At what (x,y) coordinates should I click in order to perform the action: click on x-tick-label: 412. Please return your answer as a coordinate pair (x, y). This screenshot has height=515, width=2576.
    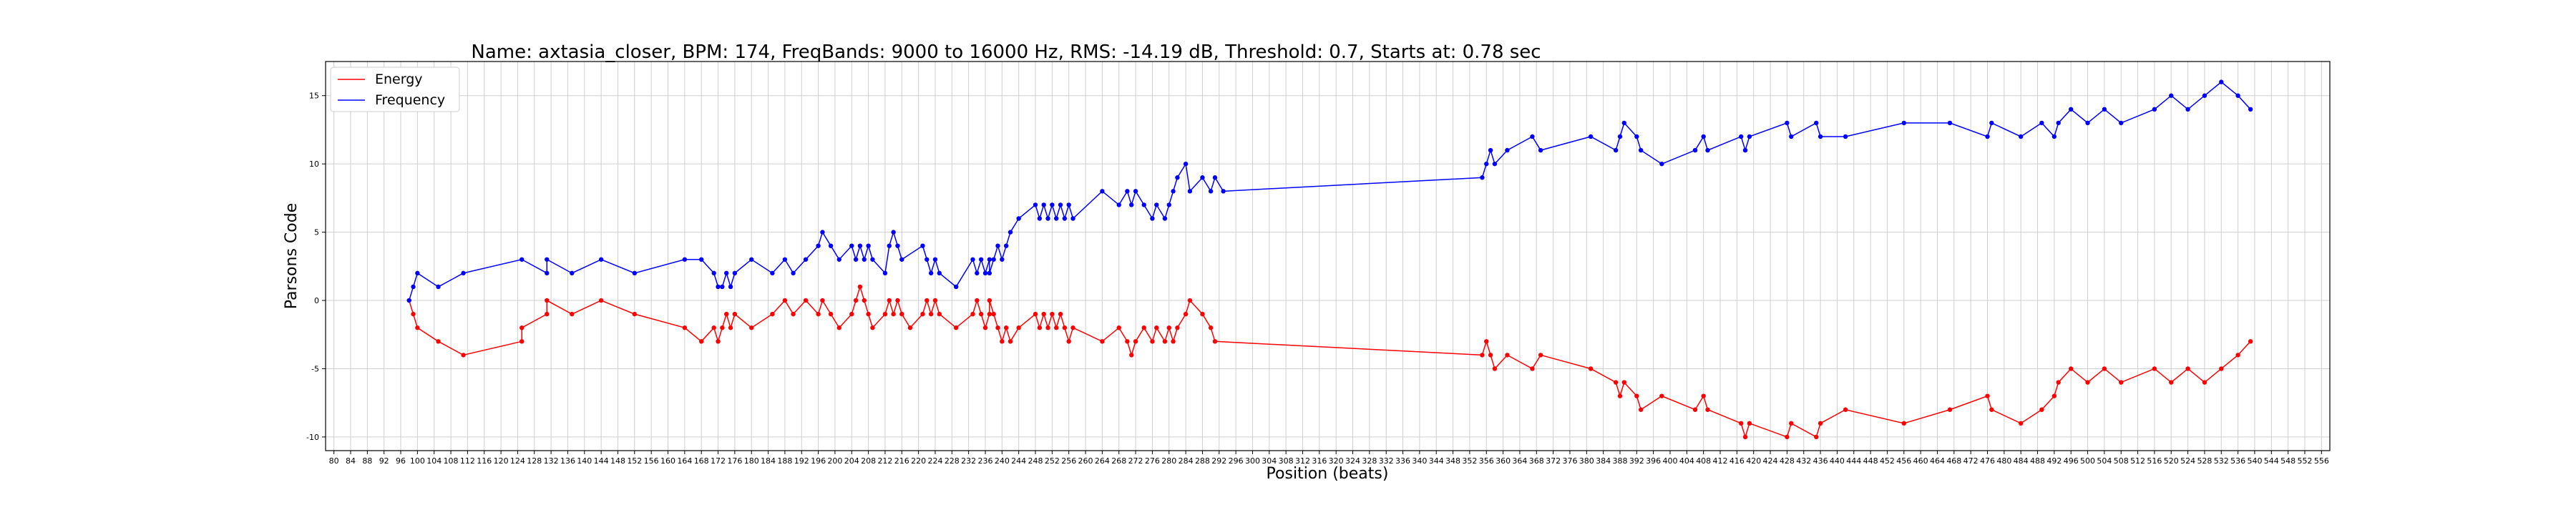
    Looking at the image, I should click on (1720, 461).